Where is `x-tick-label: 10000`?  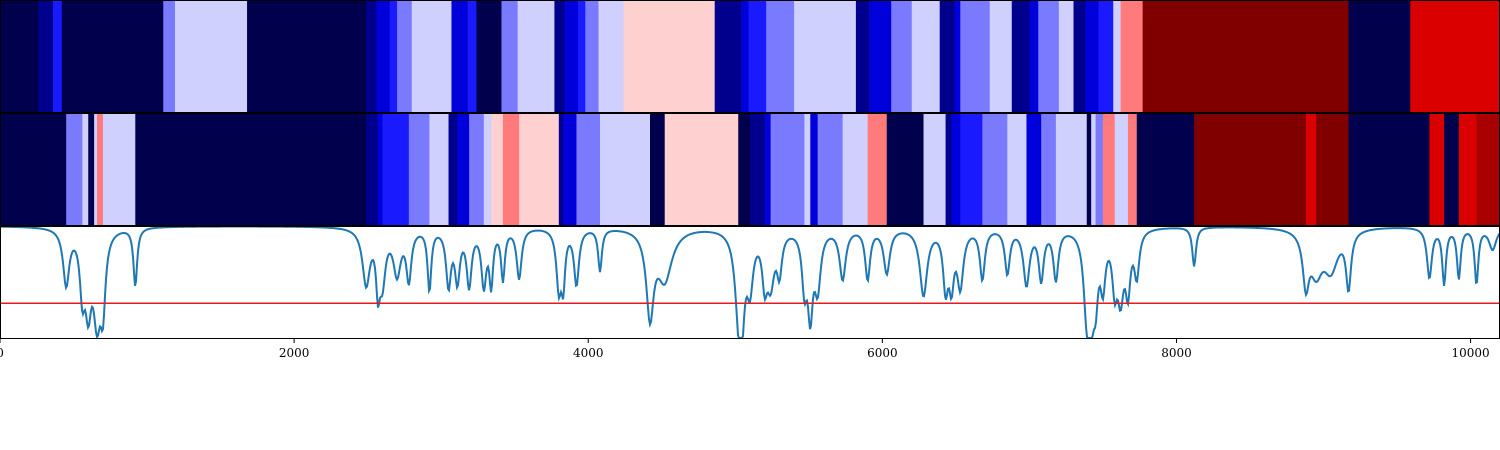 x-tick-label: 10000 is located at coordinates (1470, 353).